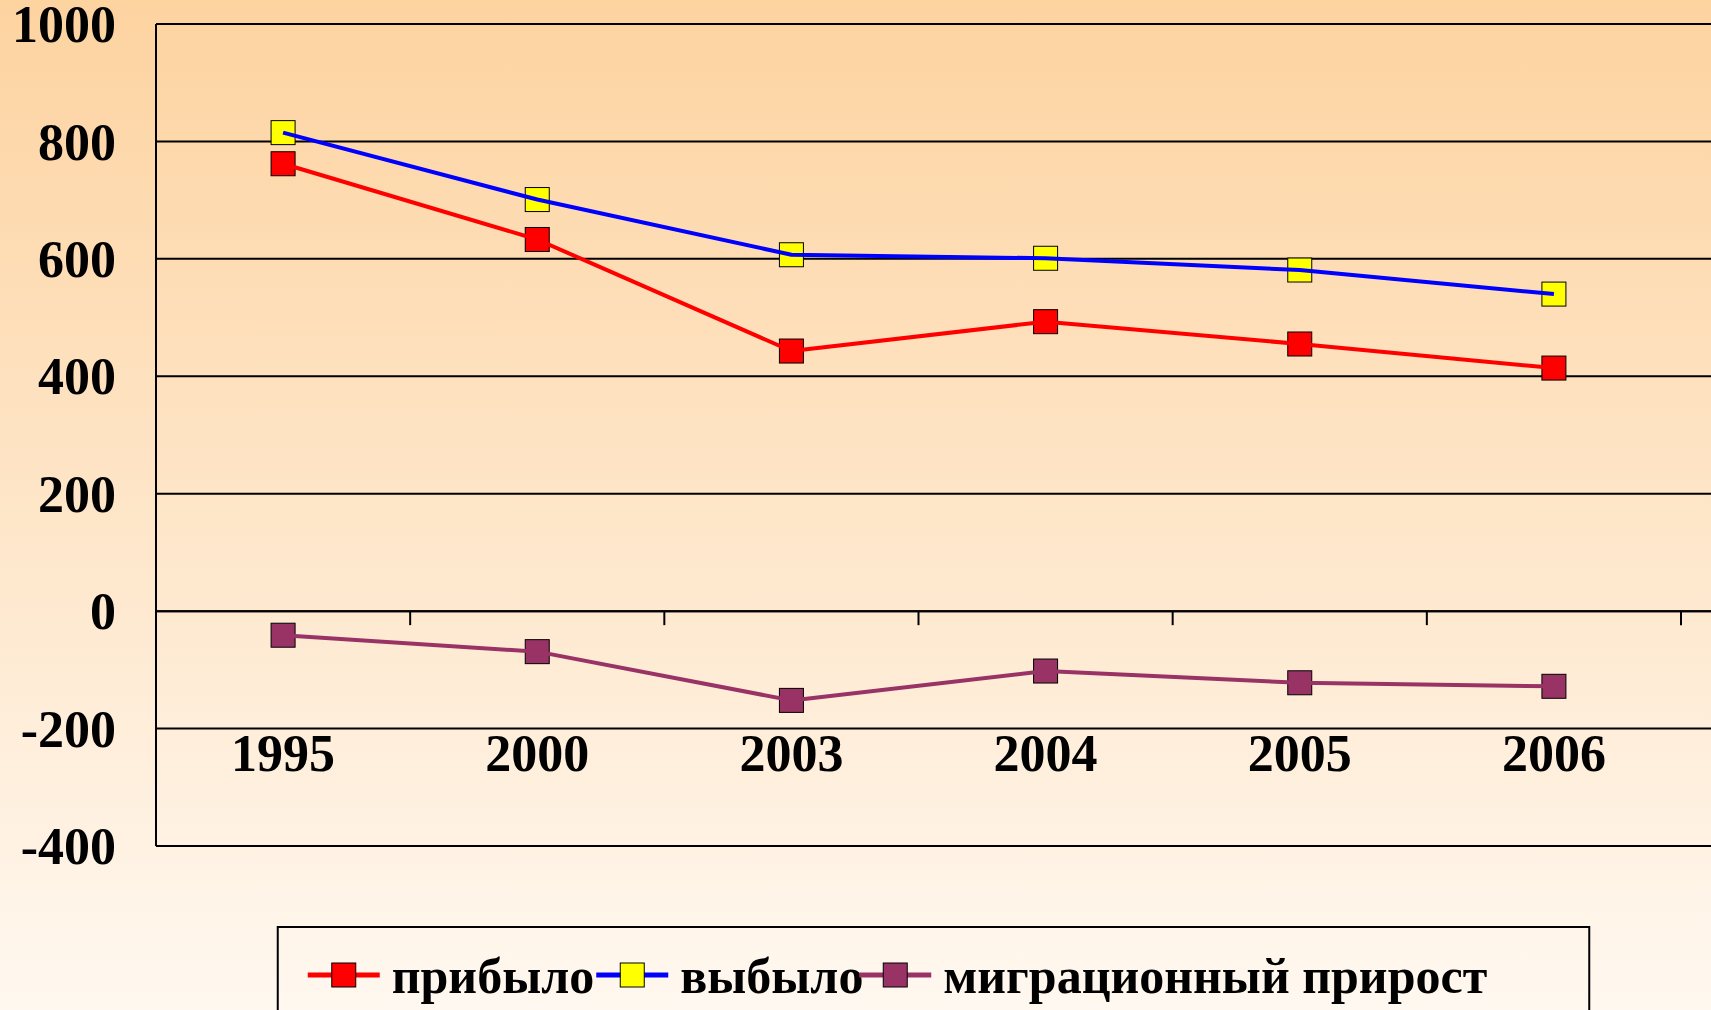 The height and width of the screenshot is (1010, 1711). Describe the element at coordinates (493, 975) in the screenshot. I see `legend-label: прибыло` at that location.